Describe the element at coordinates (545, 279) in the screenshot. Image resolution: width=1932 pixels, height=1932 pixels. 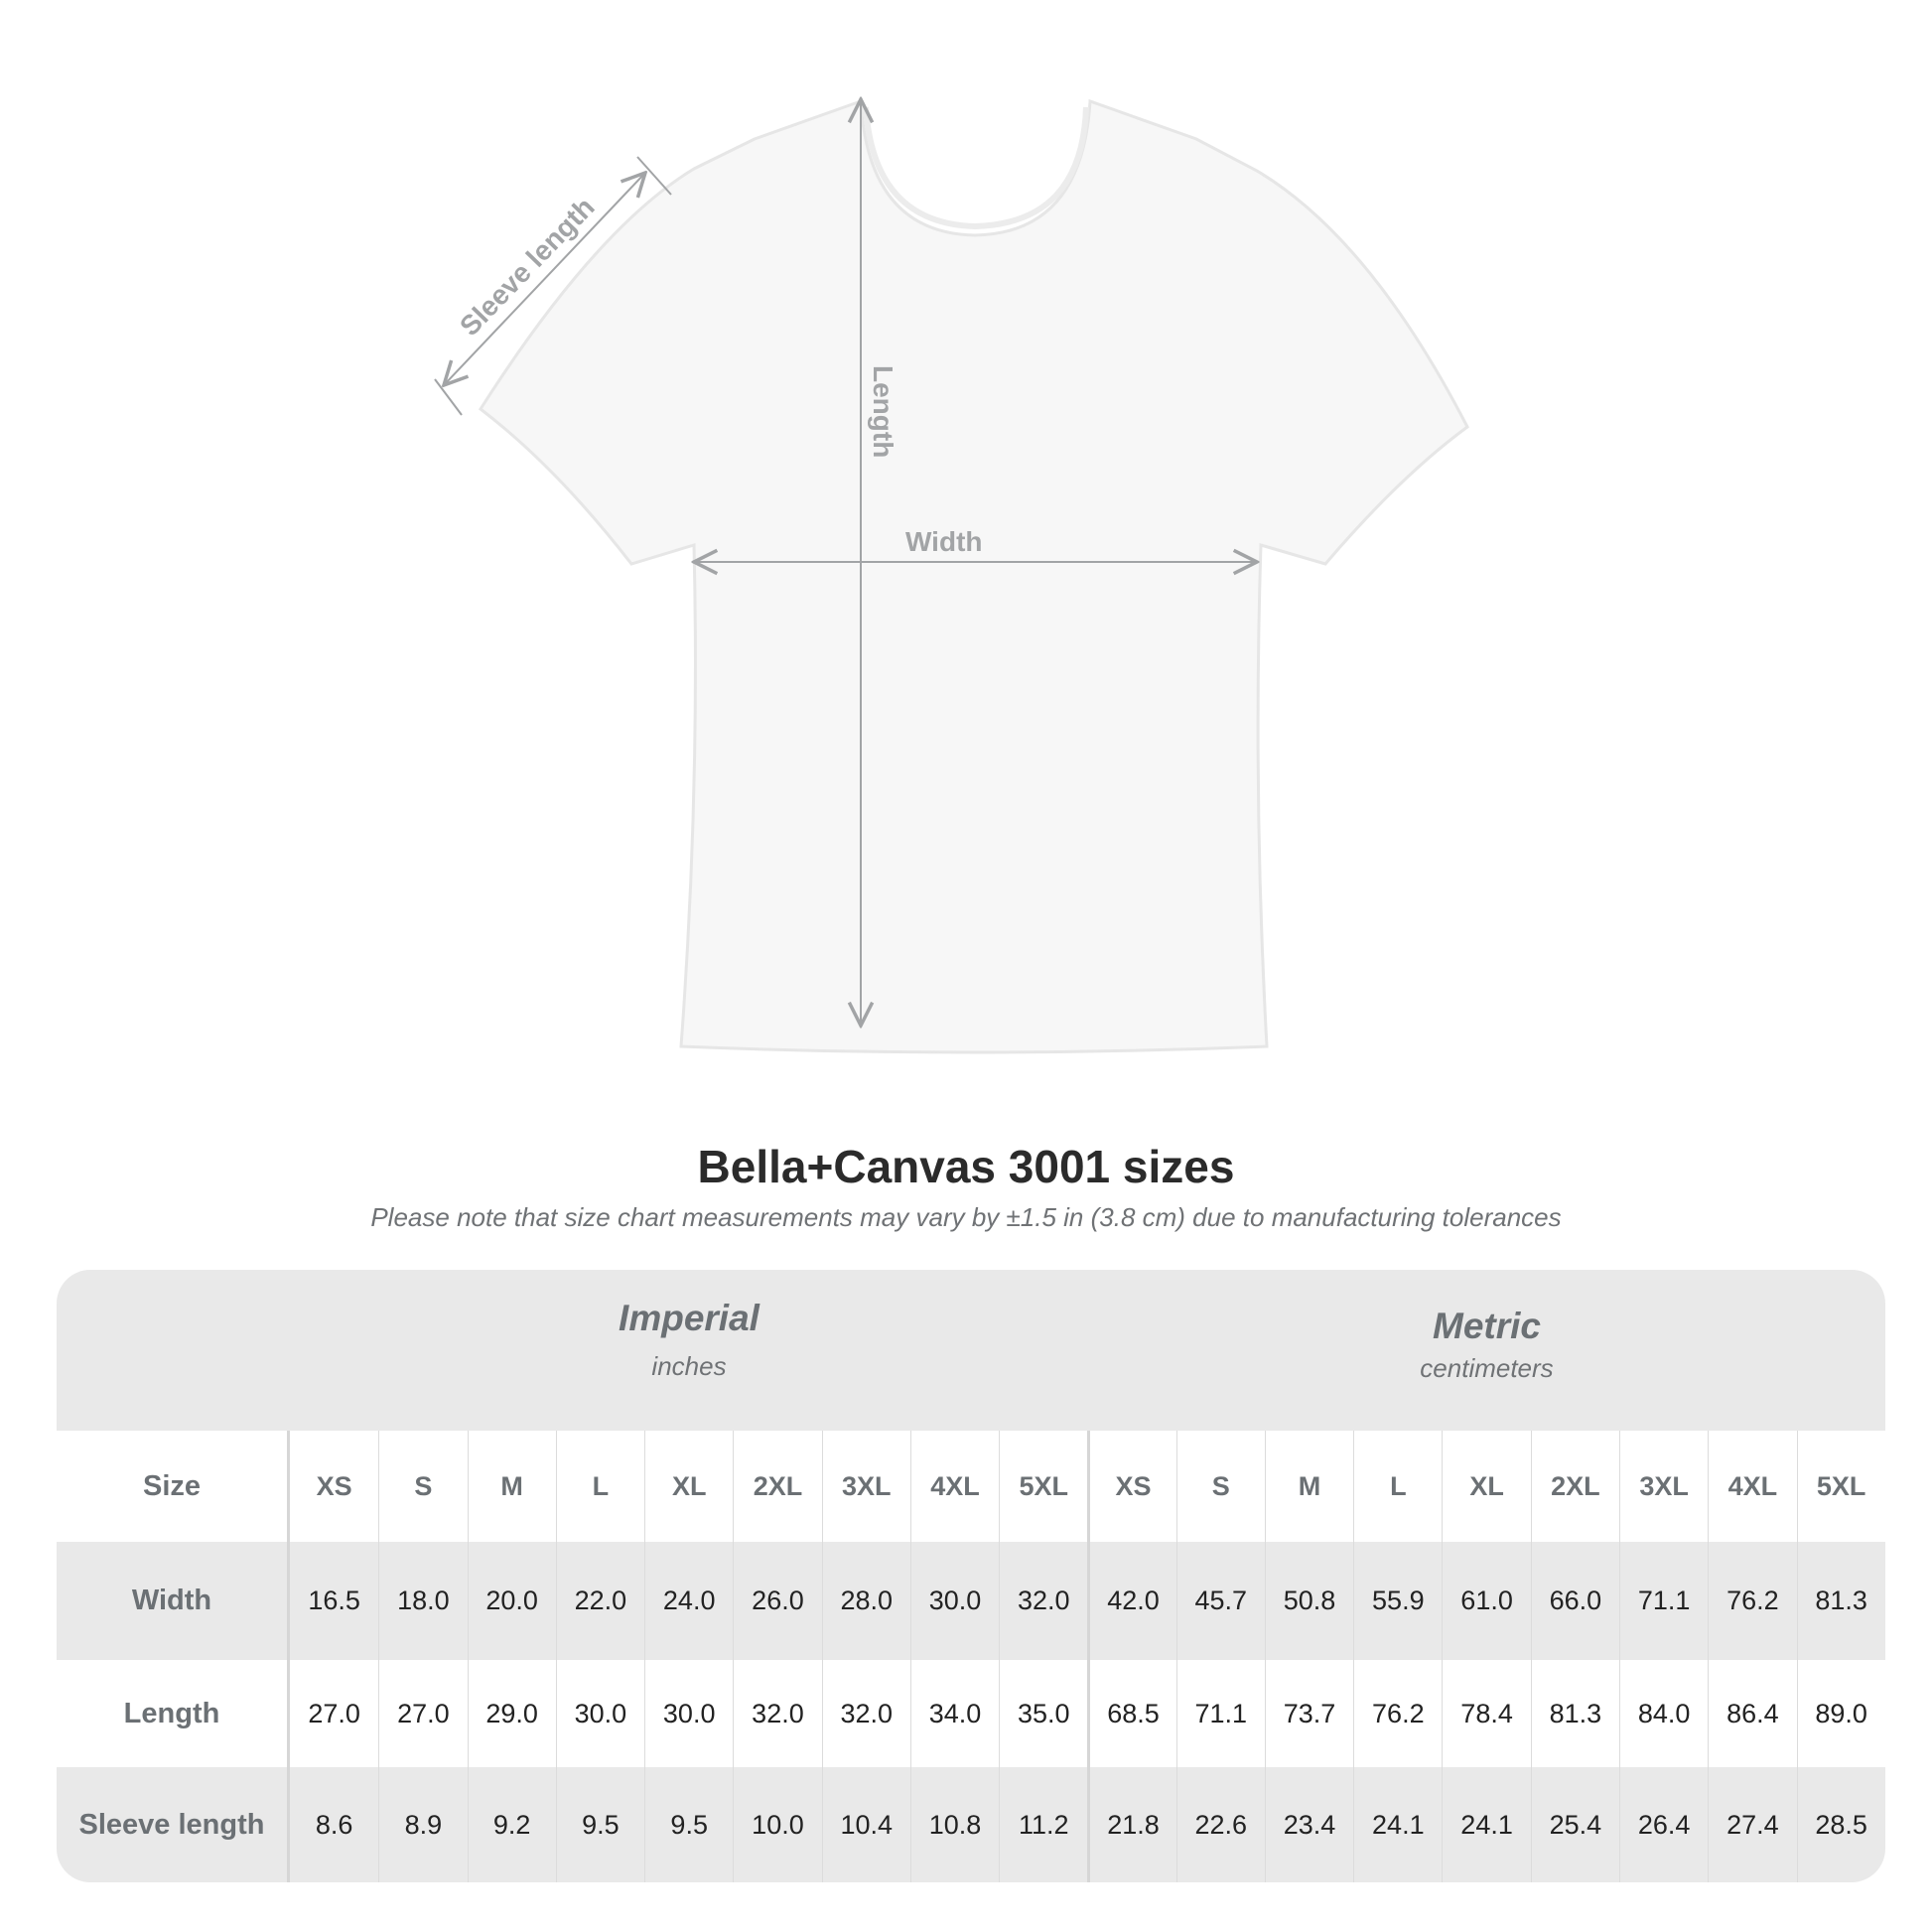
I see `sleeve-measure-line` at that location.